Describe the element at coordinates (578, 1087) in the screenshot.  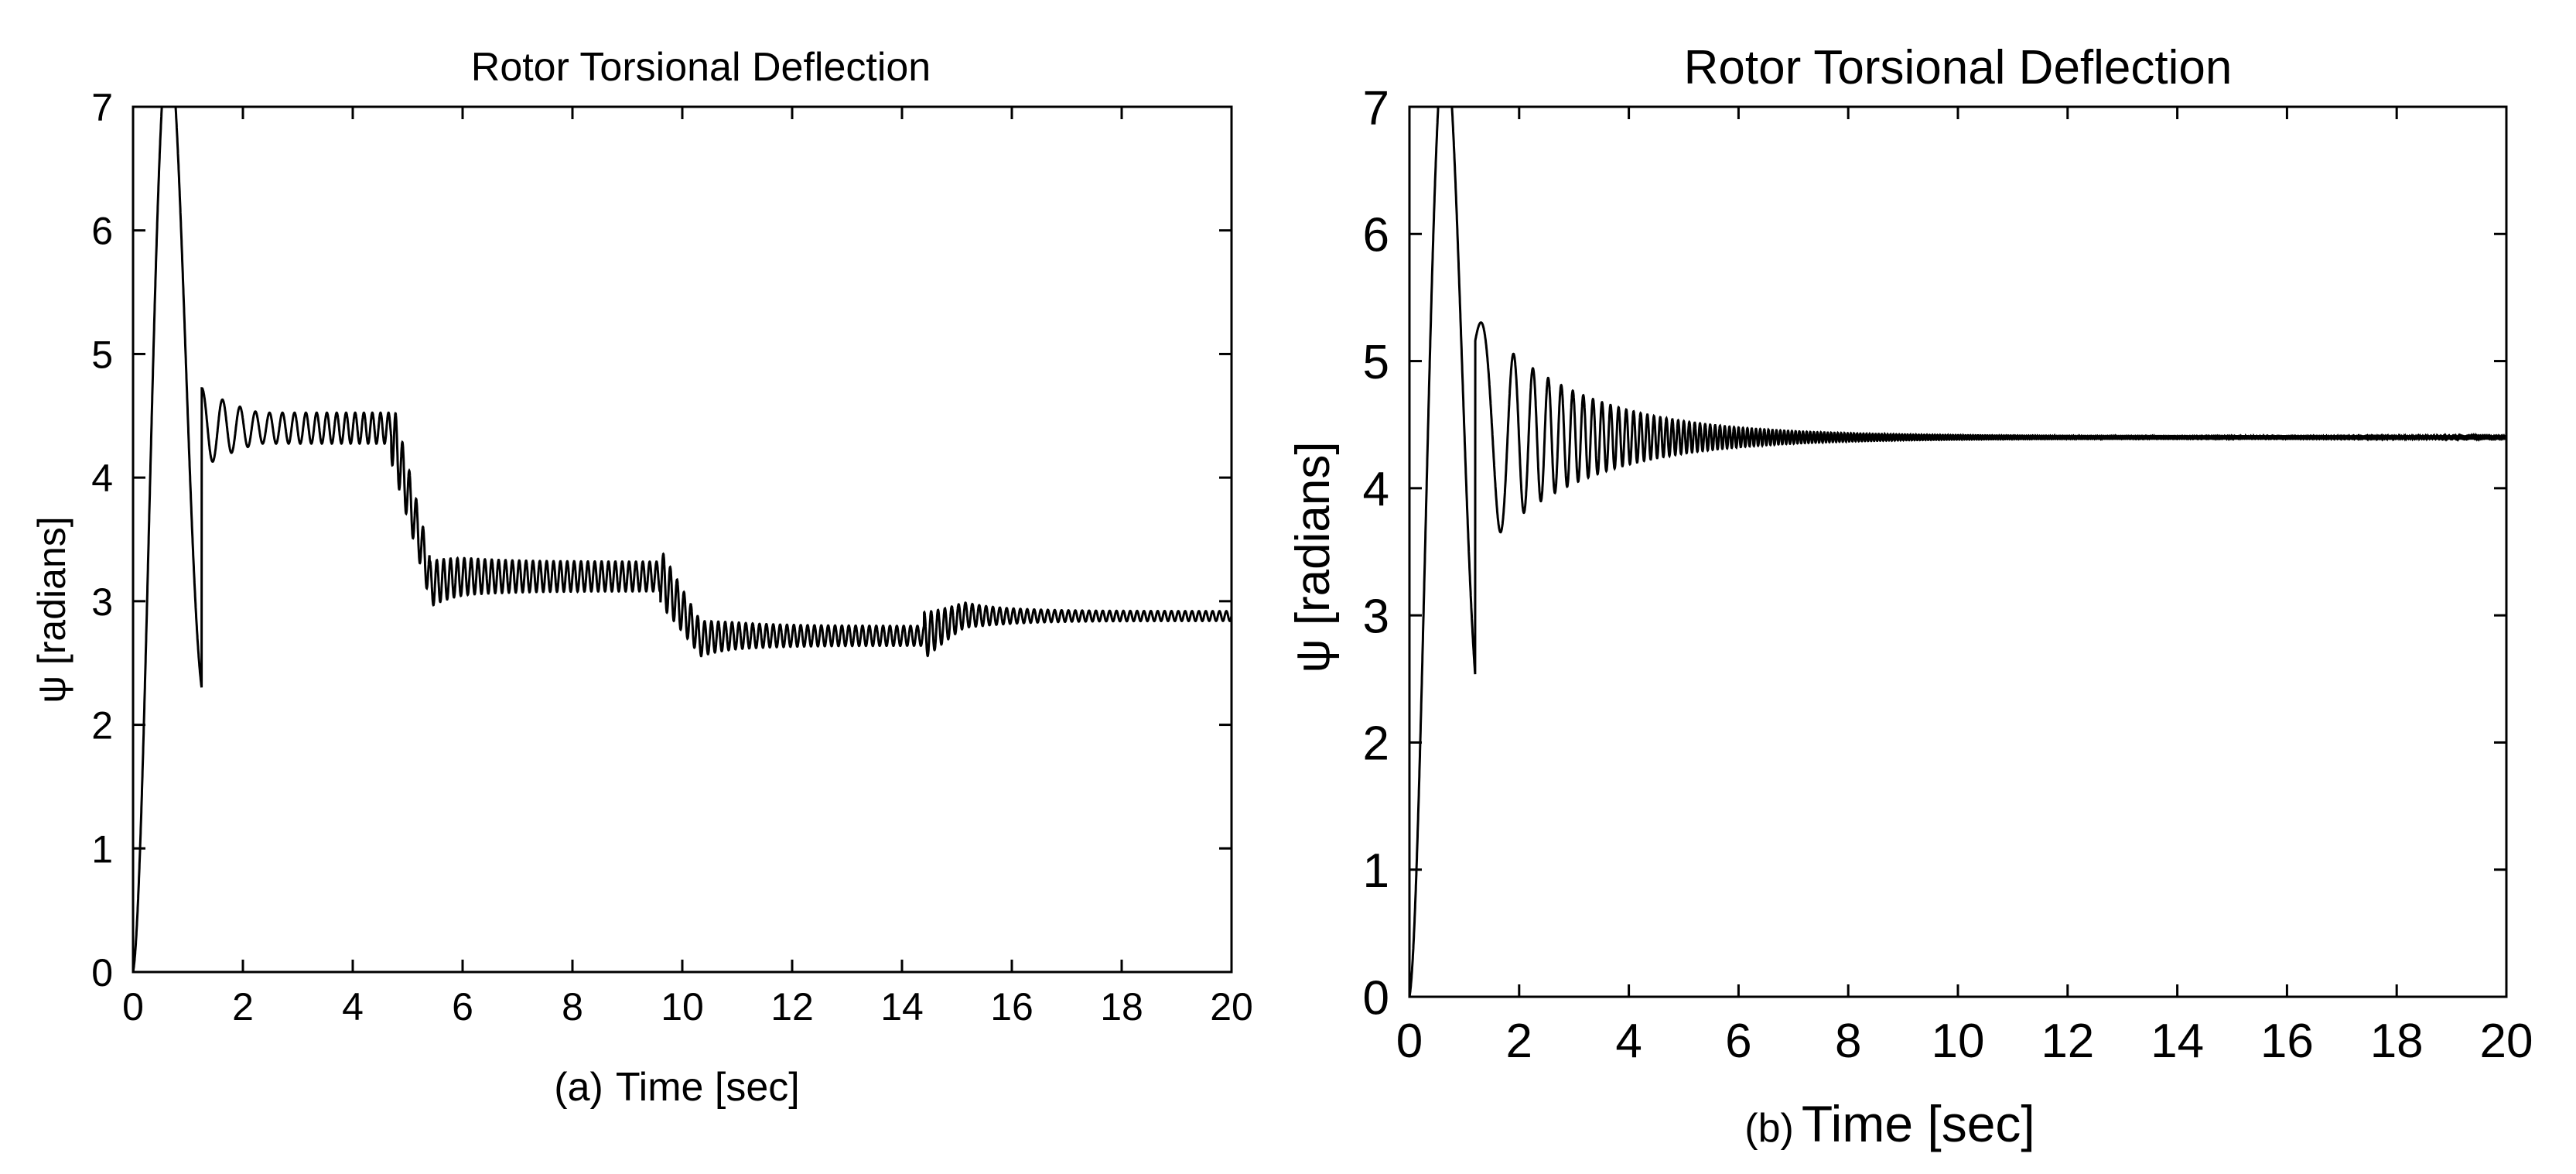
I see `panel-tag: (a)` at that location.